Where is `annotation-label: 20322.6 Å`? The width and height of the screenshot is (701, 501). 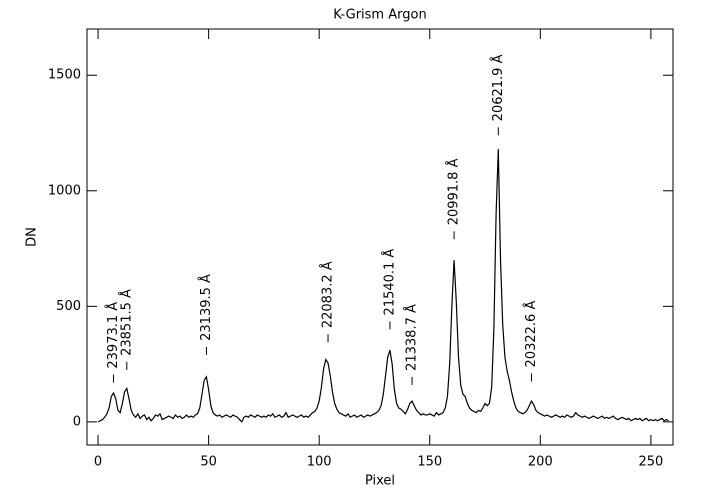
annotation-label: 20322.6 Å is located at coordinates (531, 334).